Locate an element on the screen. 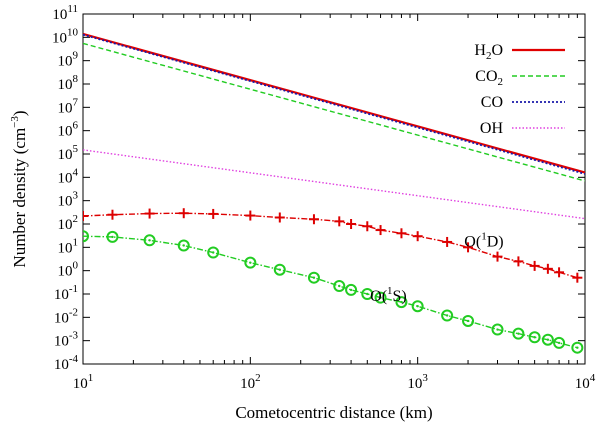  annotation-part: O( is located at coordinates (472, 241).